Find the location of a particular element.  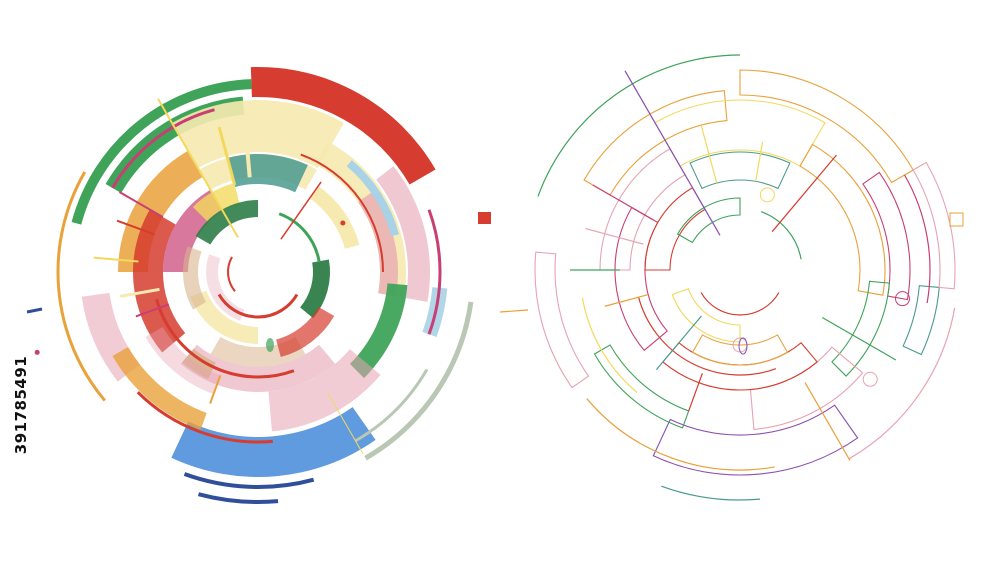

outline-ellipse is located at coordinates (743, 346).